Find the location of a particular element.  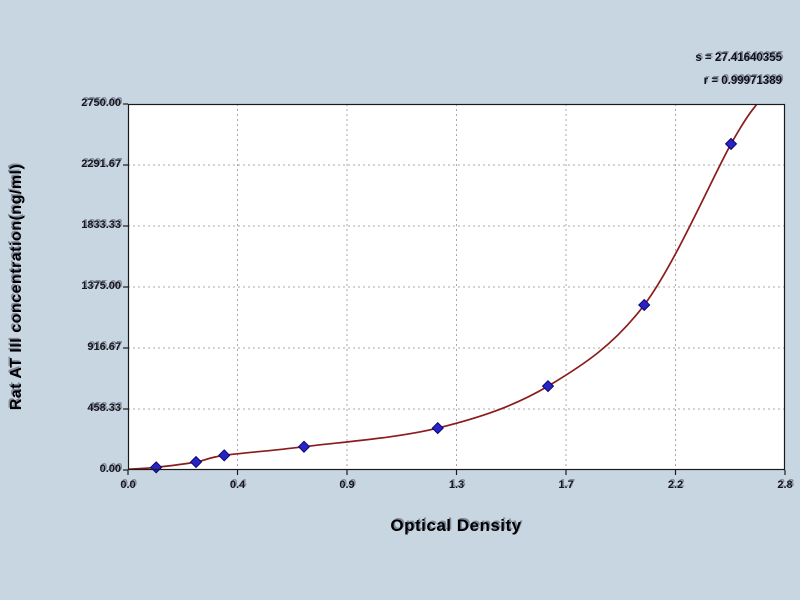

x-axis-title: Optical Density is located at coordinates (456, 525).